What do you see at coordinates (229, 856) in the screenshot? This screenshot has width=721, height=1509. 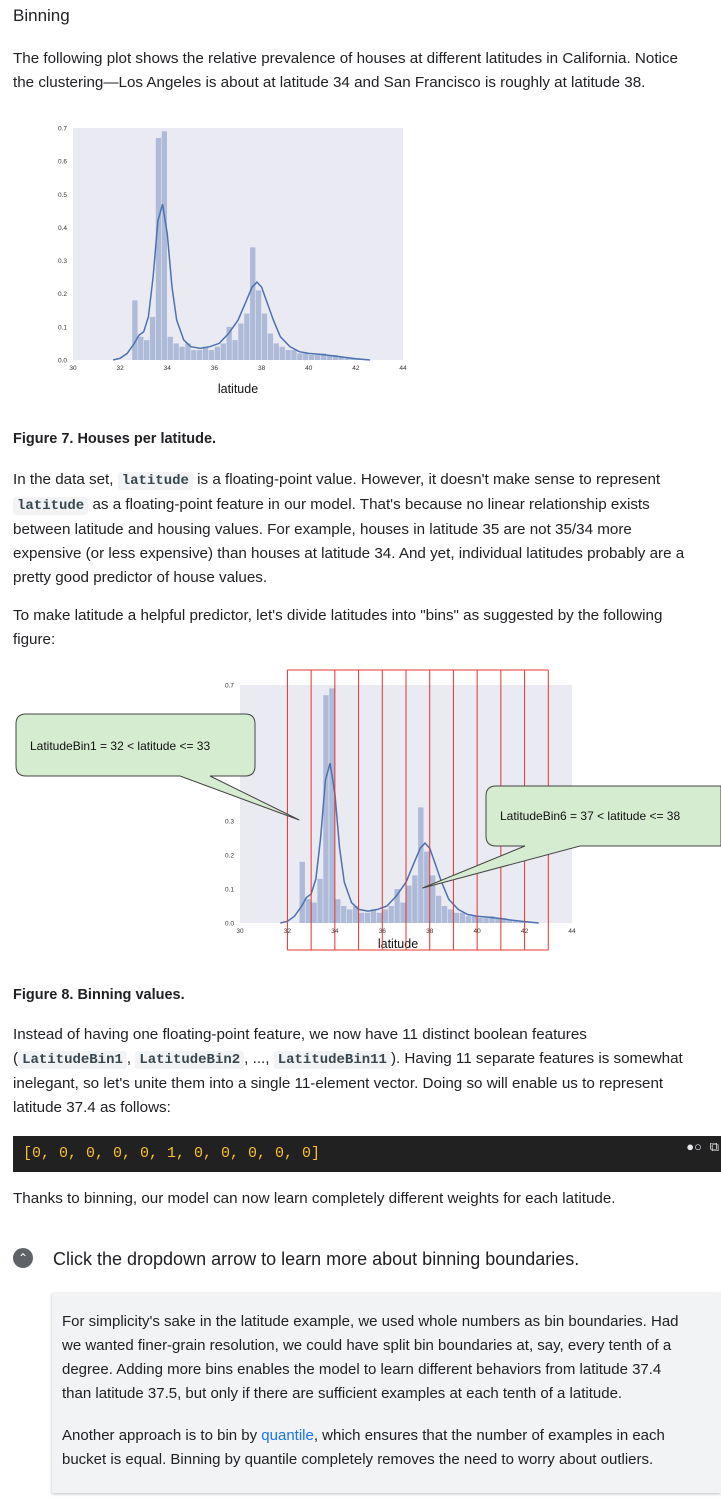 I see `y-tick-label: 0.2` at bounding box center [229, 856].